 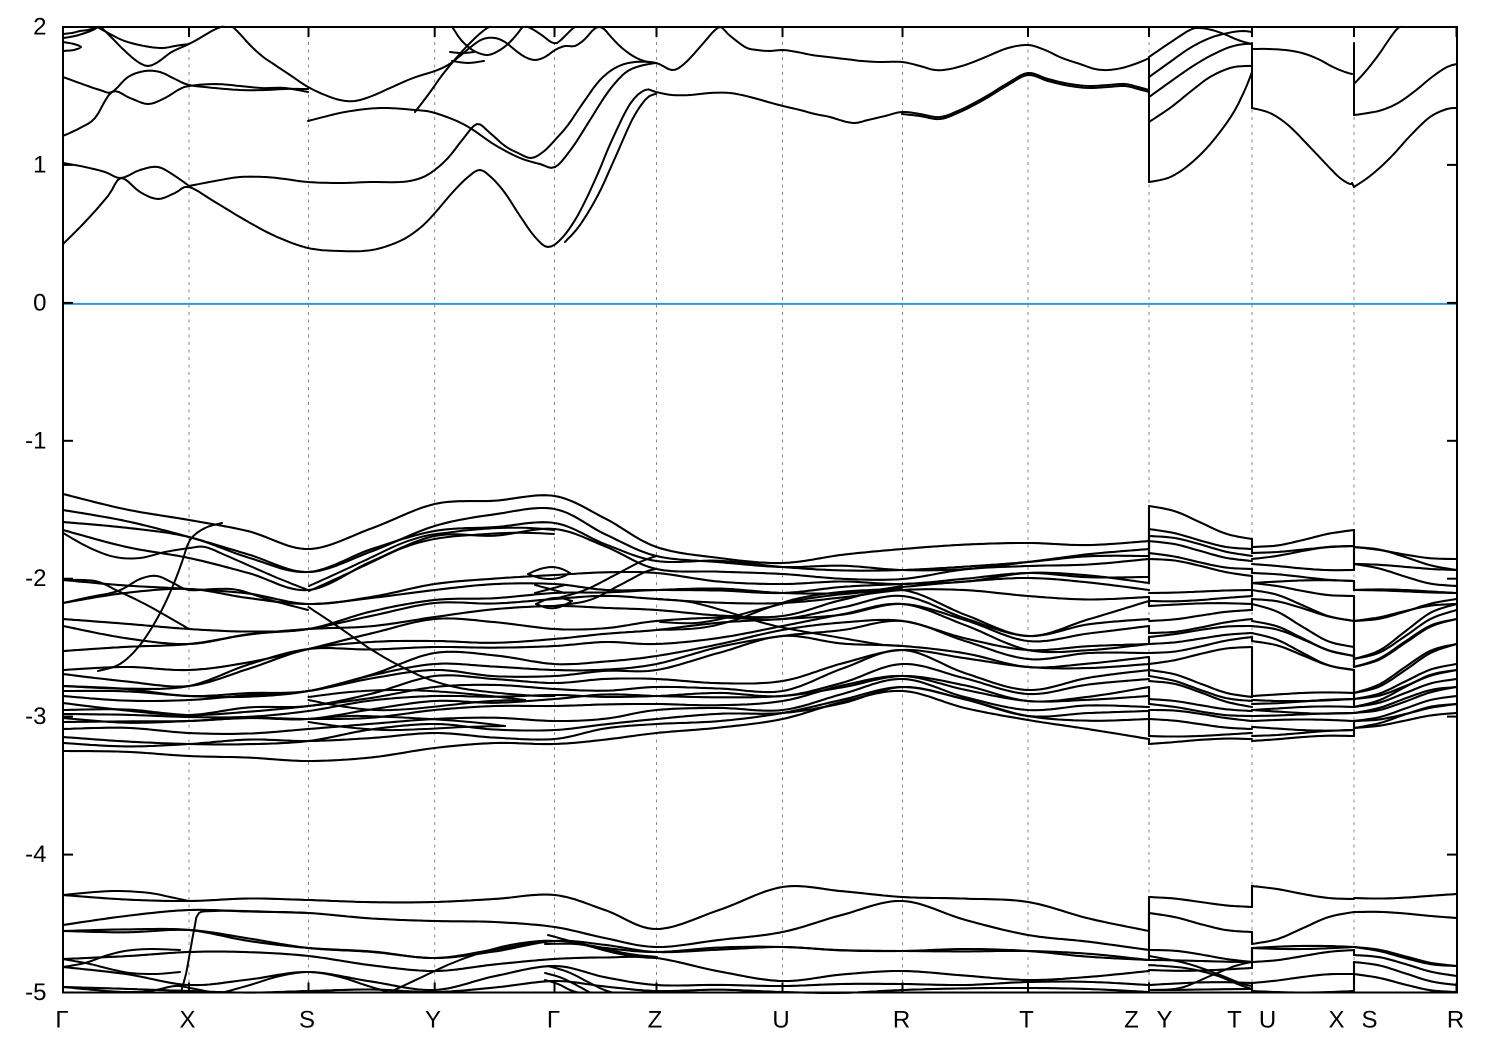 What do you see at coordinates (39, 164) in the screenshot?
I see `svg-text: 1` at bounding box center [39, 164].